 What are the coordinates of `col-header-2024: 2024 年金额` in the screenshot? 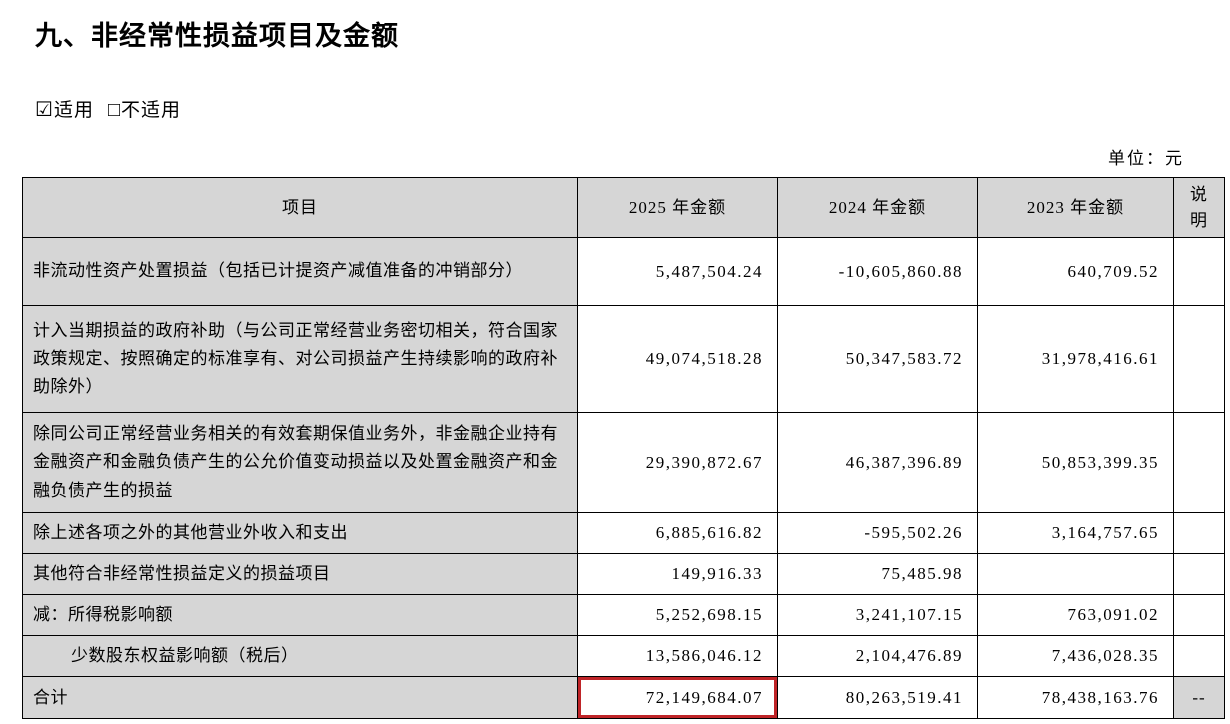 It's located at (877, 207).